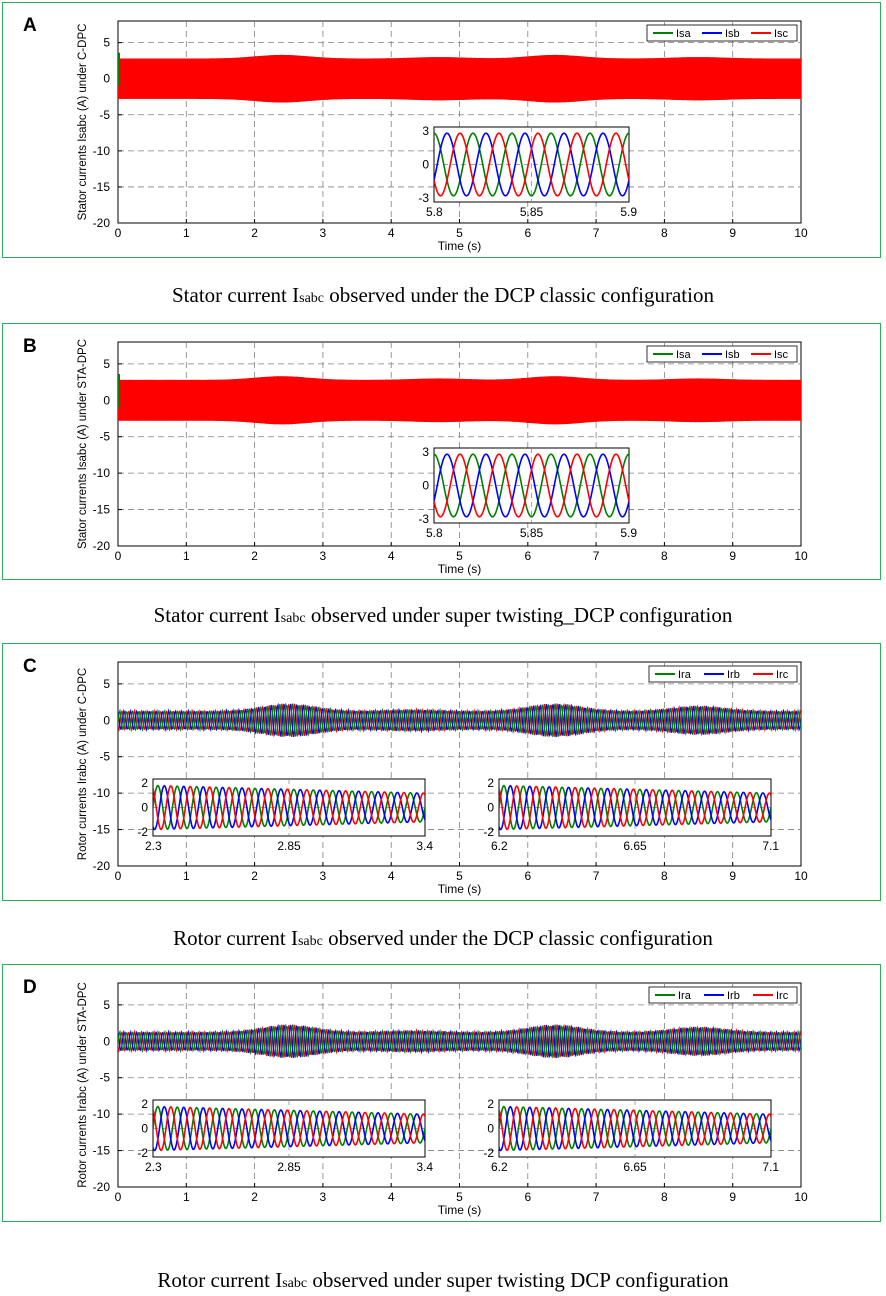 The width and height of the screenshot is (886, 1296). I want to click on series-line-ira, so click(459, 720).